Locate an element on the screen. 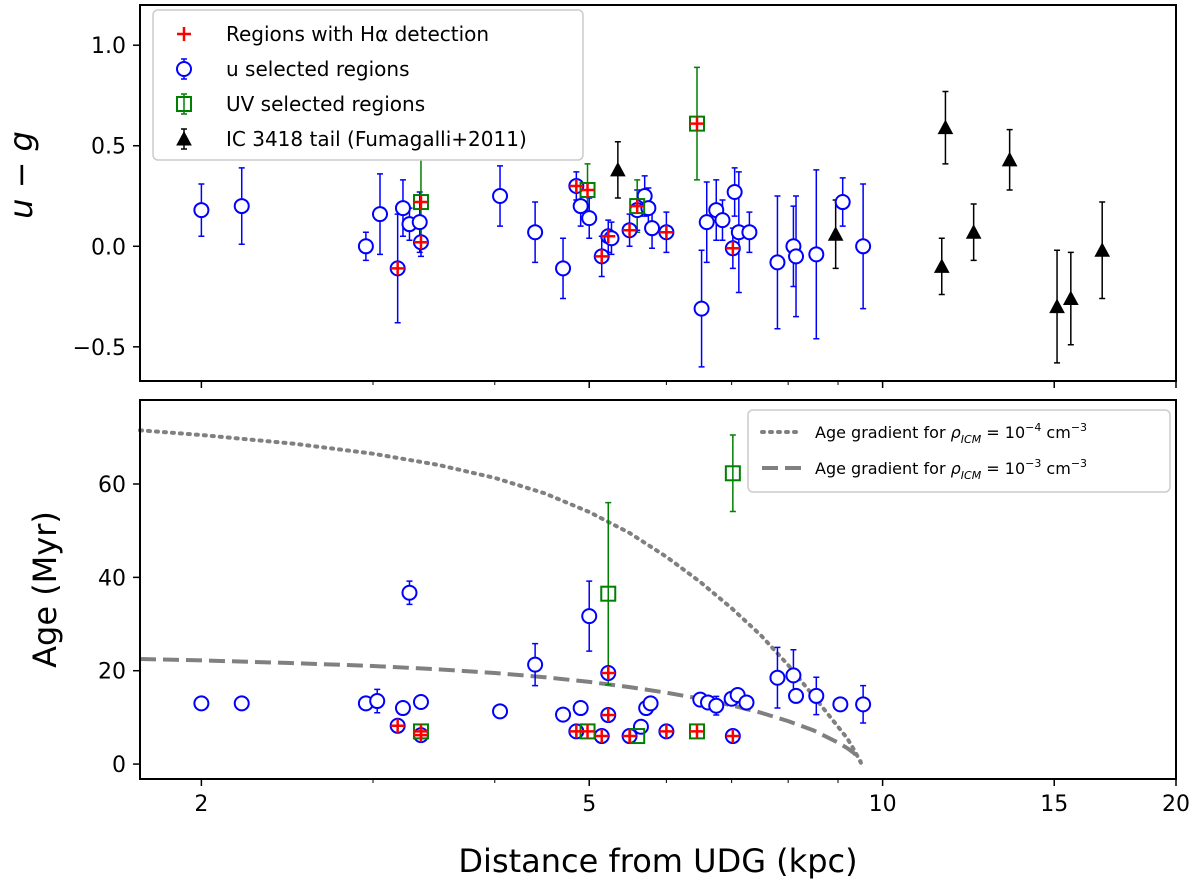 The width and height of the screenshot is (1200, 883). y-tick-label: 20 is located at coordinates (112, 672).